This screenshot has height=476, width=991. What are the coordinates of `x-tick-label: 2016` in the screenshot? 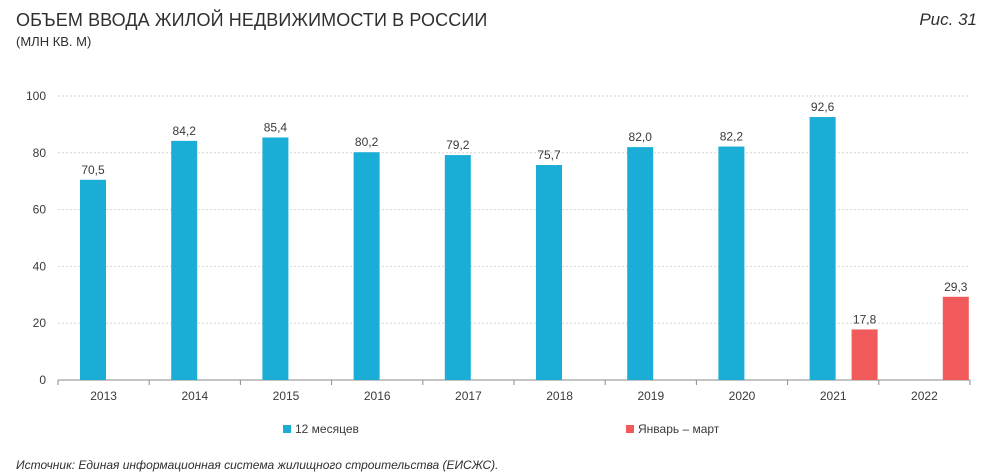 It's located at (377, 396).